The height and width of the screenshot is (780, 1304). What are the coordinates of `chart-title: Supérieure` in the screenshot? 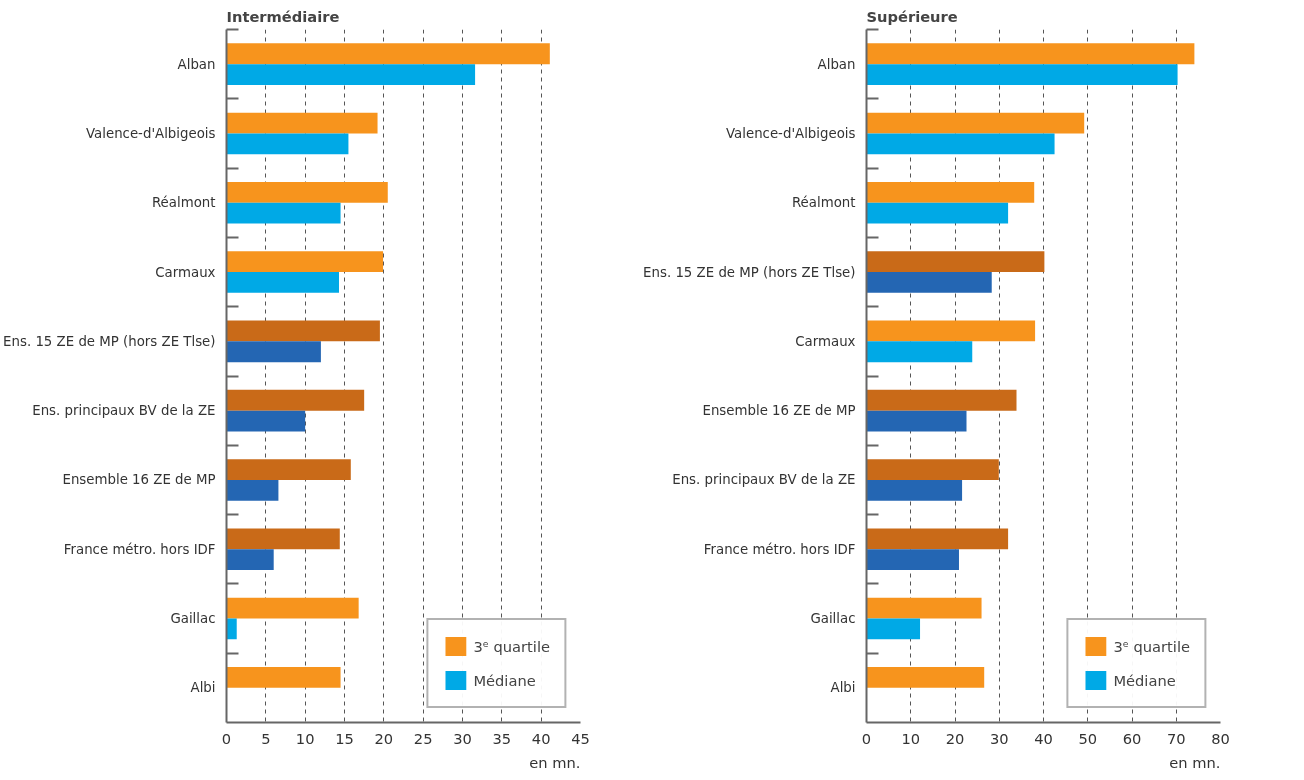 It's located at (912, 16).